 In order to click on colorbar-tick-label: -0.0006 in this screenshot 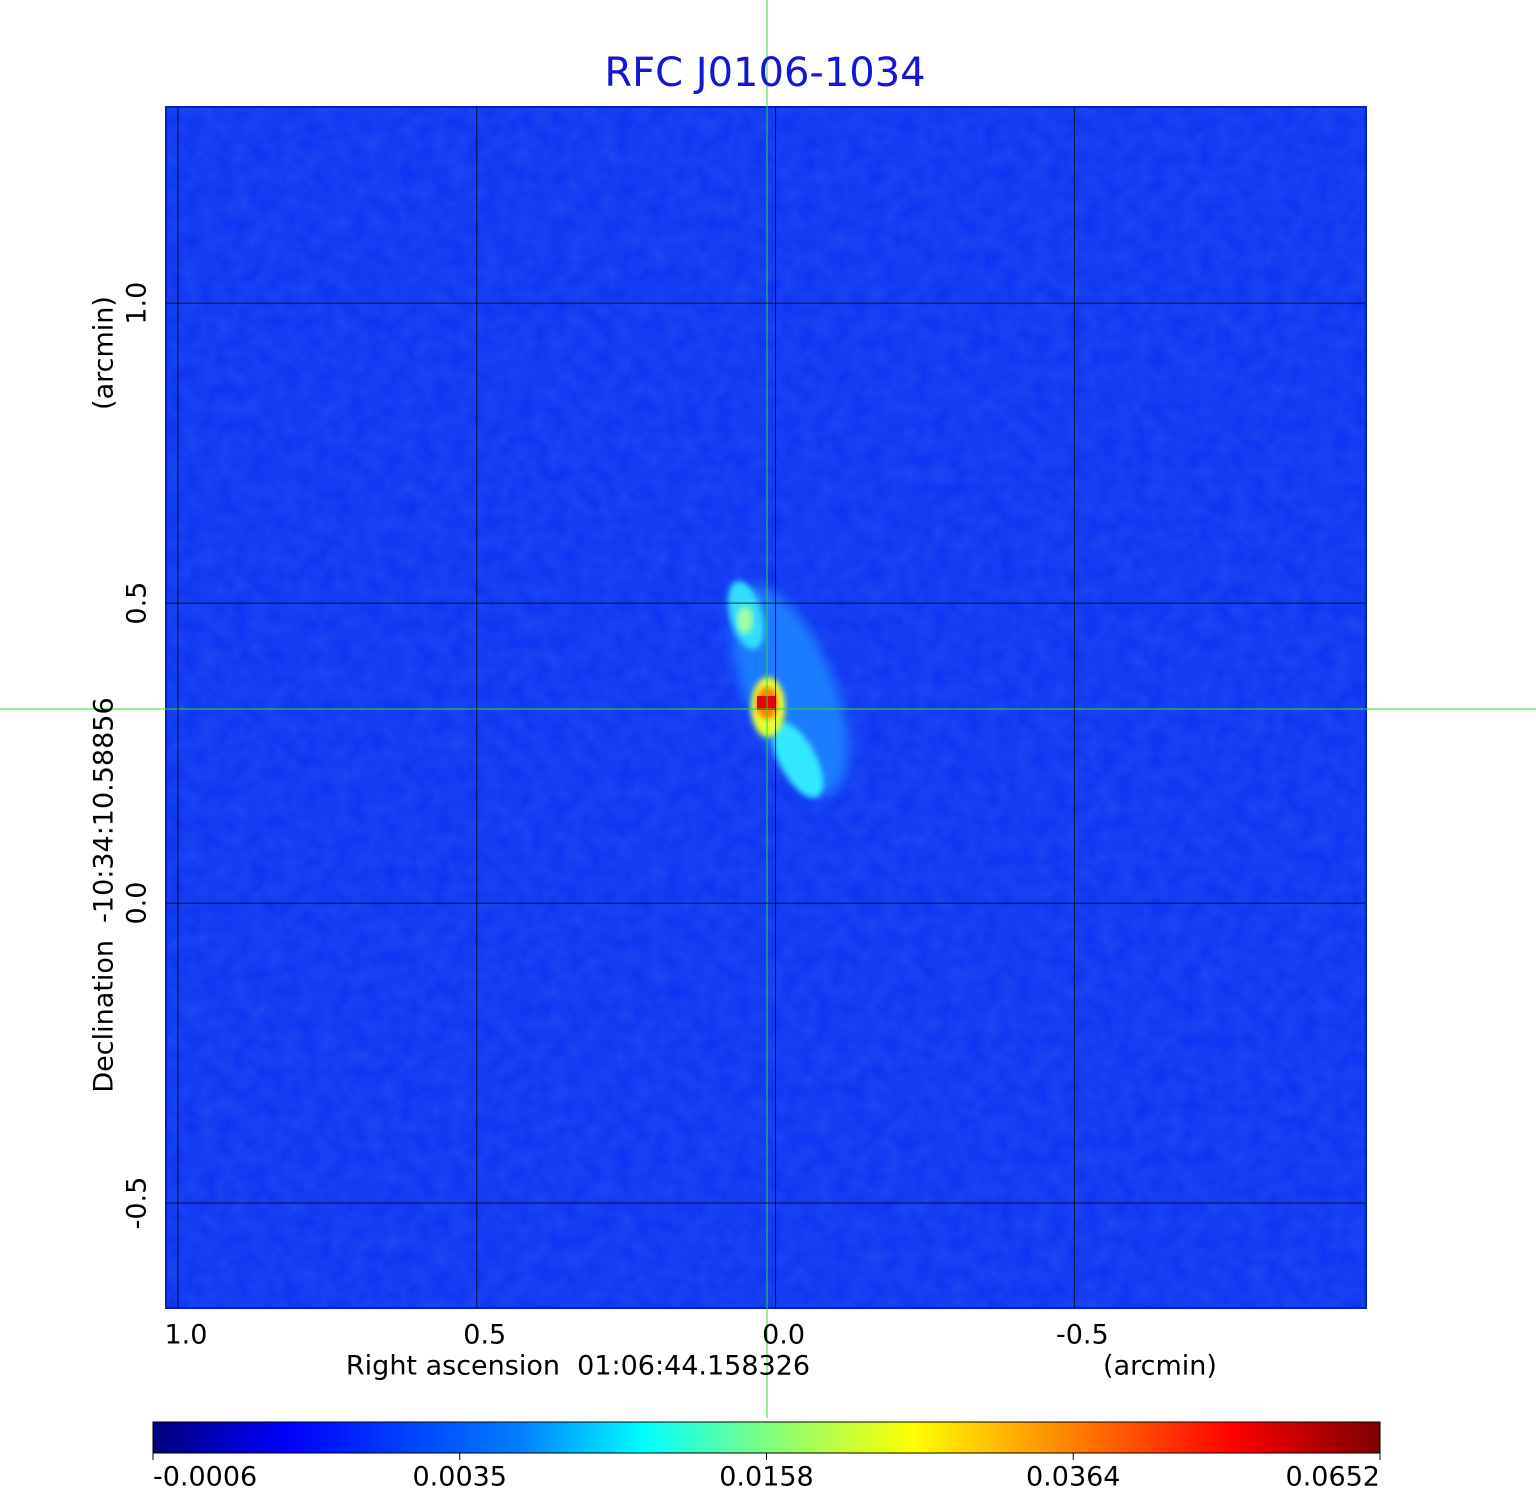, I will do `click(205, 1477)`.